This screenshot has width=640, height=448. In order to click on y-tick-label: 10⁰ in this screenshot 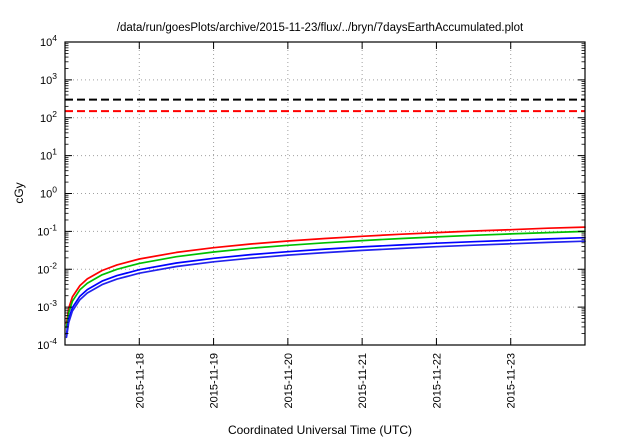, I will do `click(48, 193)`.